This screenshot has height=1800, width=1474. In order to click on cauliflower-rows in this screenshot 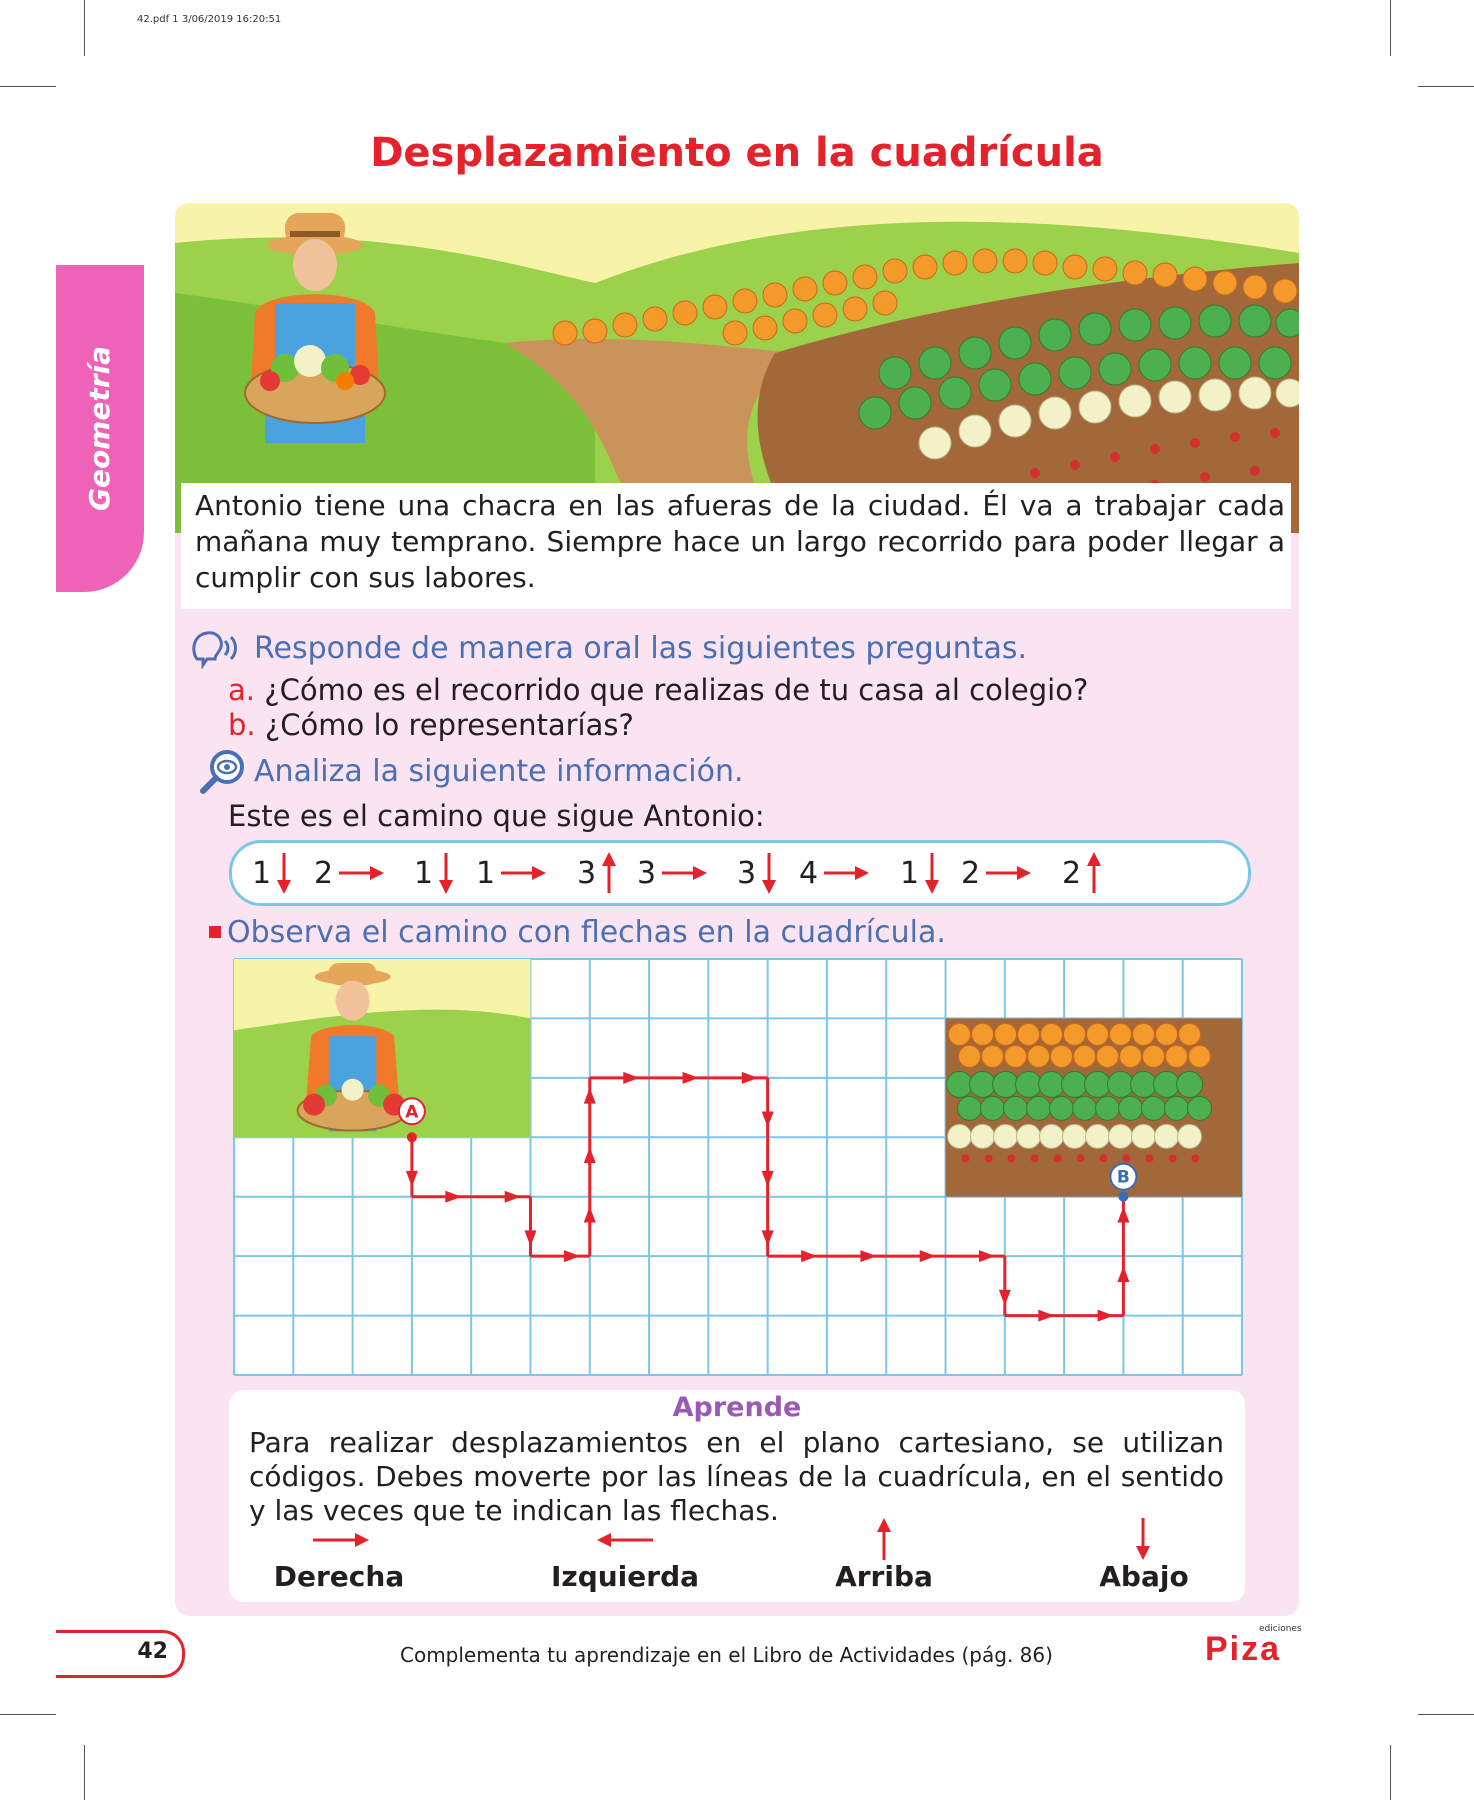, I will do `click(1108, 418)`.